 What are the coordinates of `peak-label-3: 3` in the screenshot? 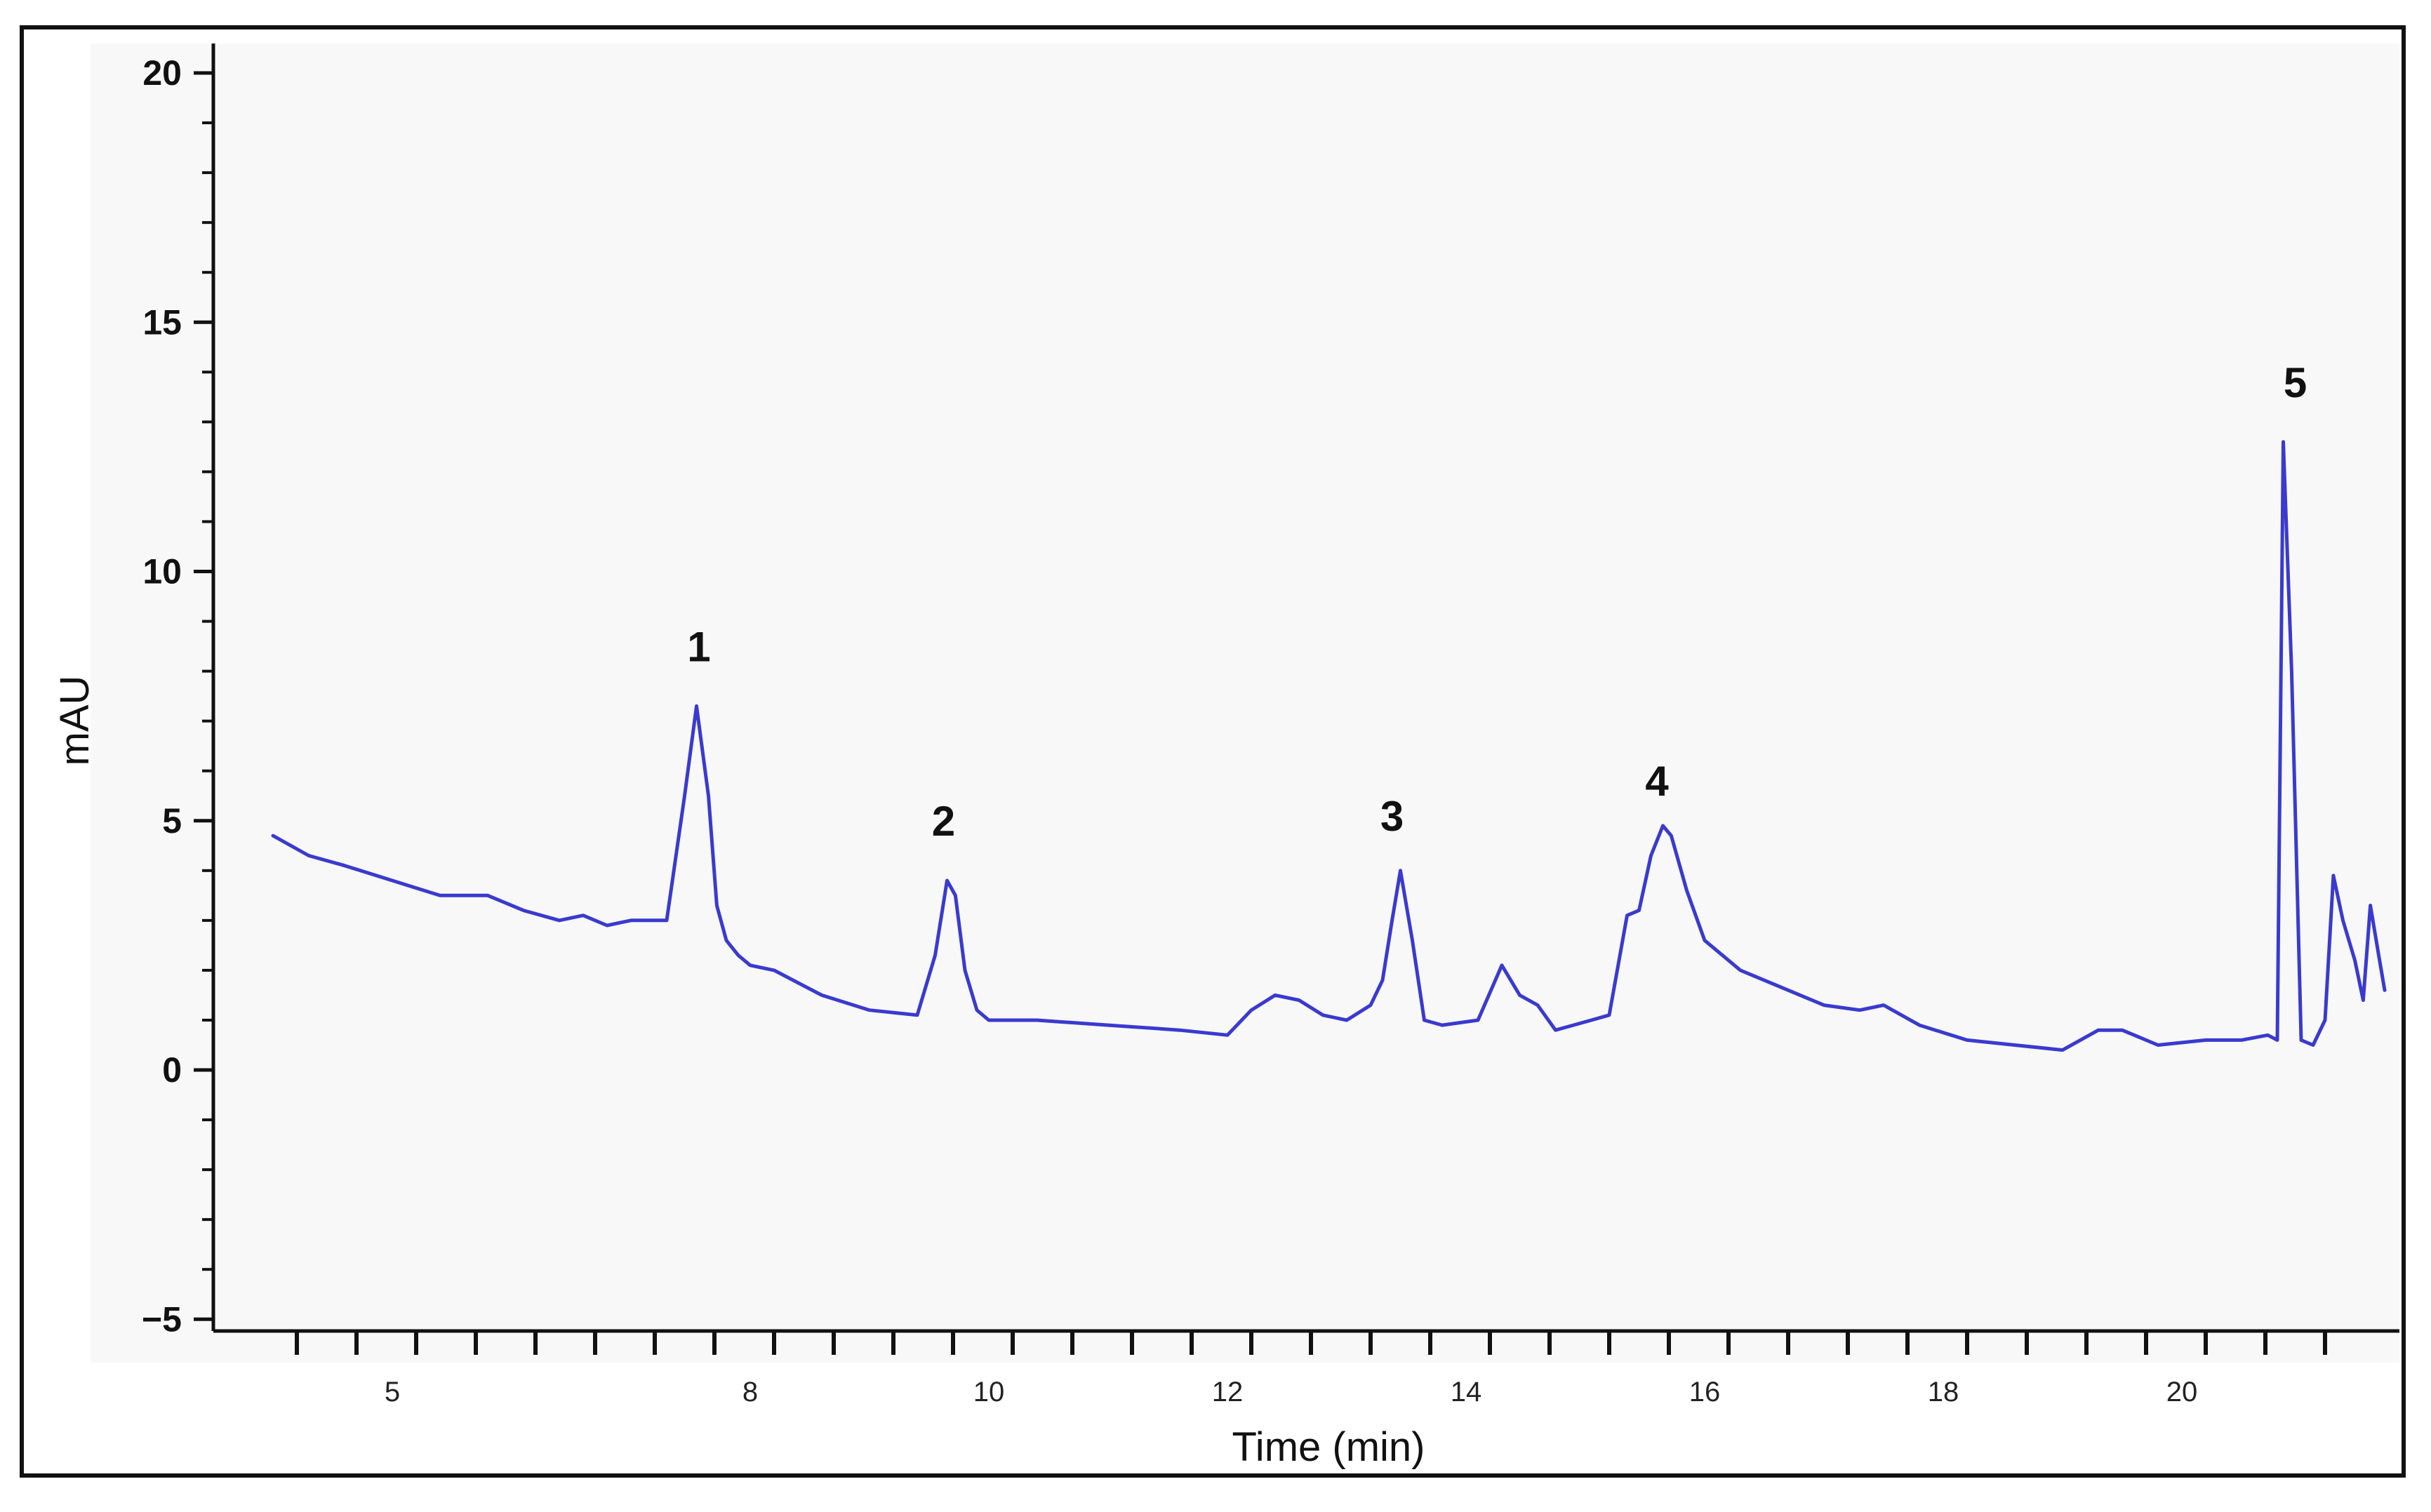 It's located at (1392, 817).